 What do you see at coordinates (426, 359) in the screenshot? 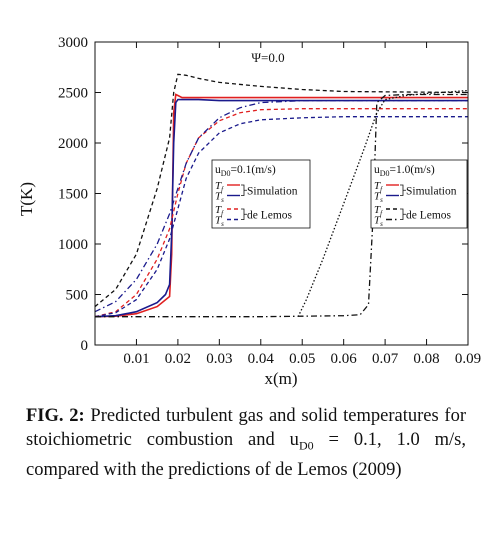
I see `x-tick-label: 0.08` at bounding box center [426, 359].